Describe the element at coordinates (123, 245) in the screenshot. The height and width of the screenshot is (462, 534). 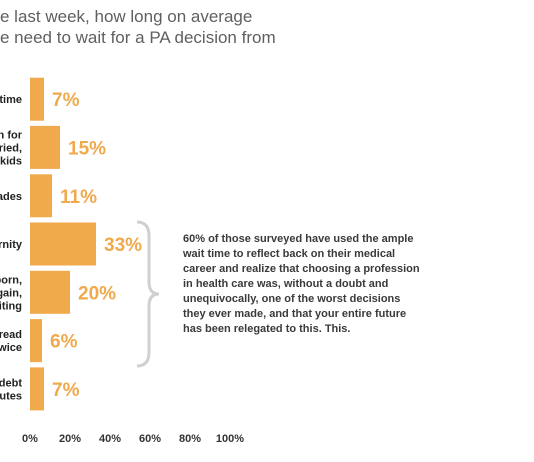
I see `bar-value-label-3: 33%` at that location.